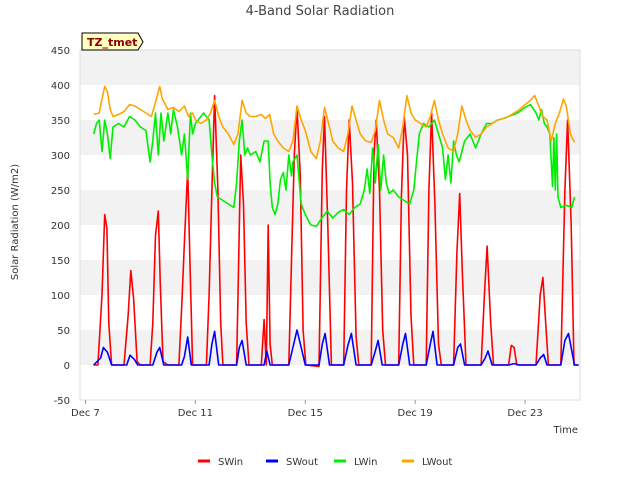 This screenshot has width=640, height=480. I want to click on y-tick-label: 150, so click(60, 261).